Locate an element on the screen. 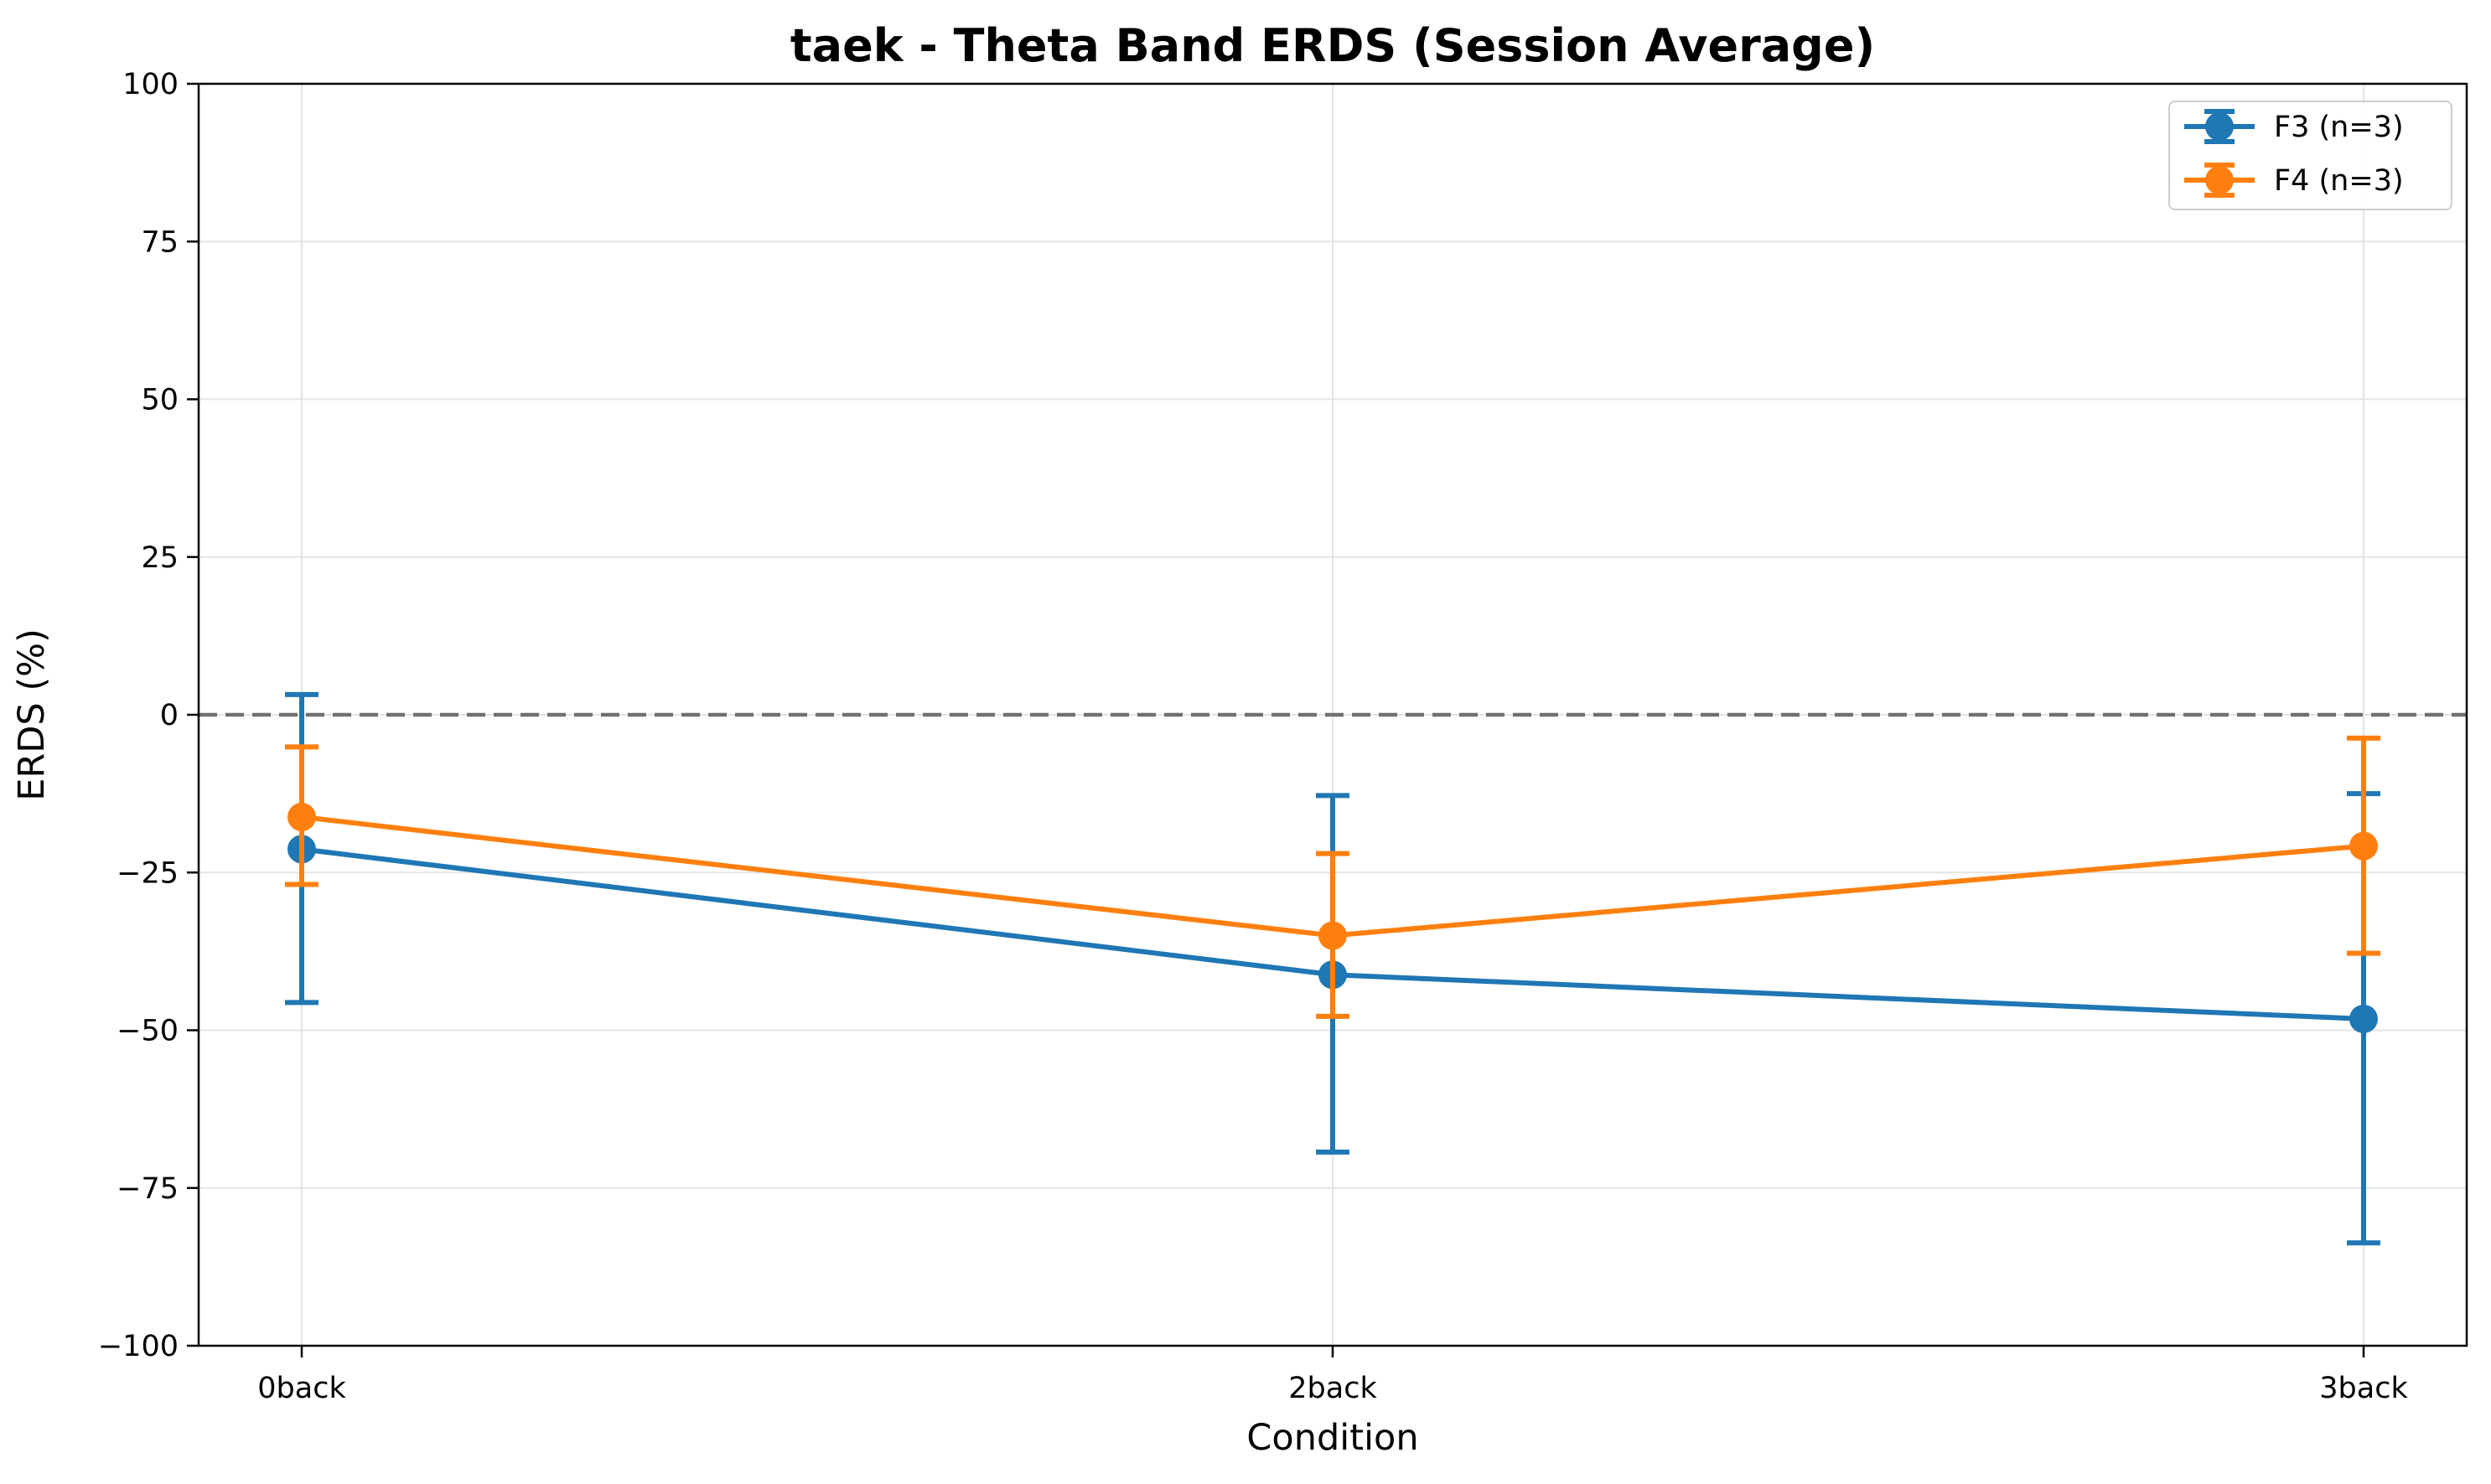 The height and width of the screenshot is (1484, 2491). y-tick-label: −50 is located at coordinates (148, 1031).